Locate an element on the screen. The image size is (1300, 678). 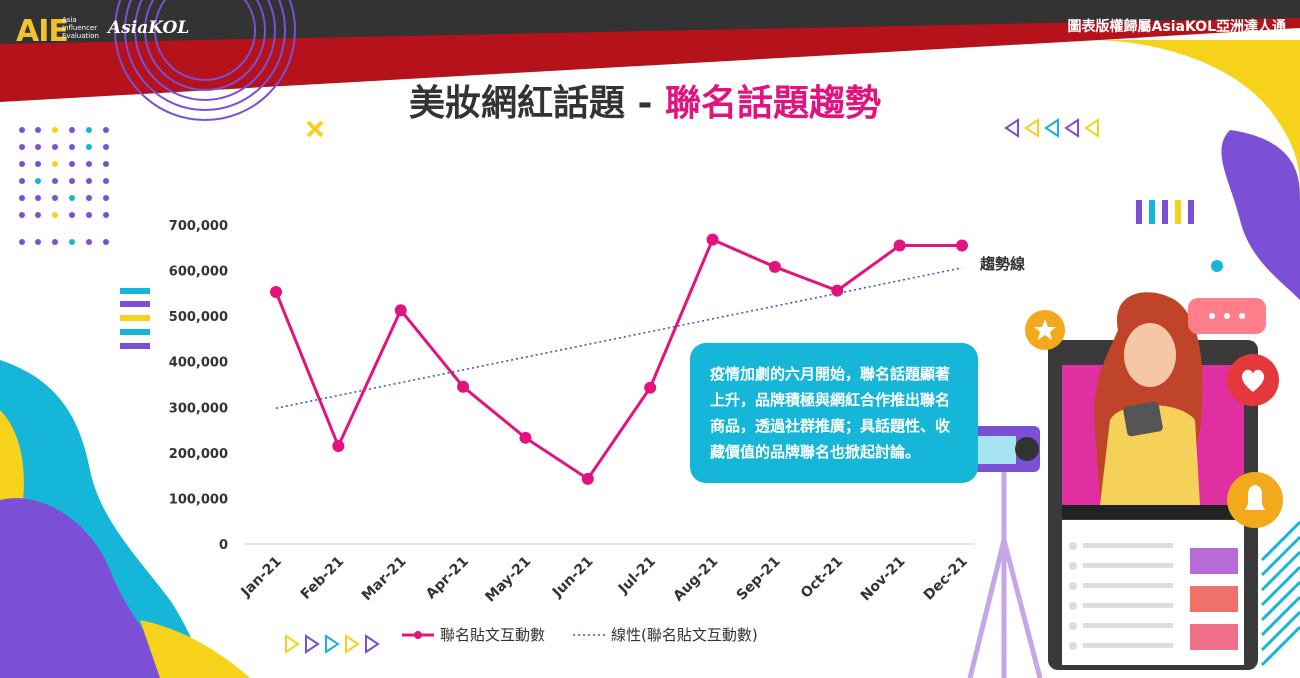
x-tick-label: Jun-21 is located at coordinates (573, 578).